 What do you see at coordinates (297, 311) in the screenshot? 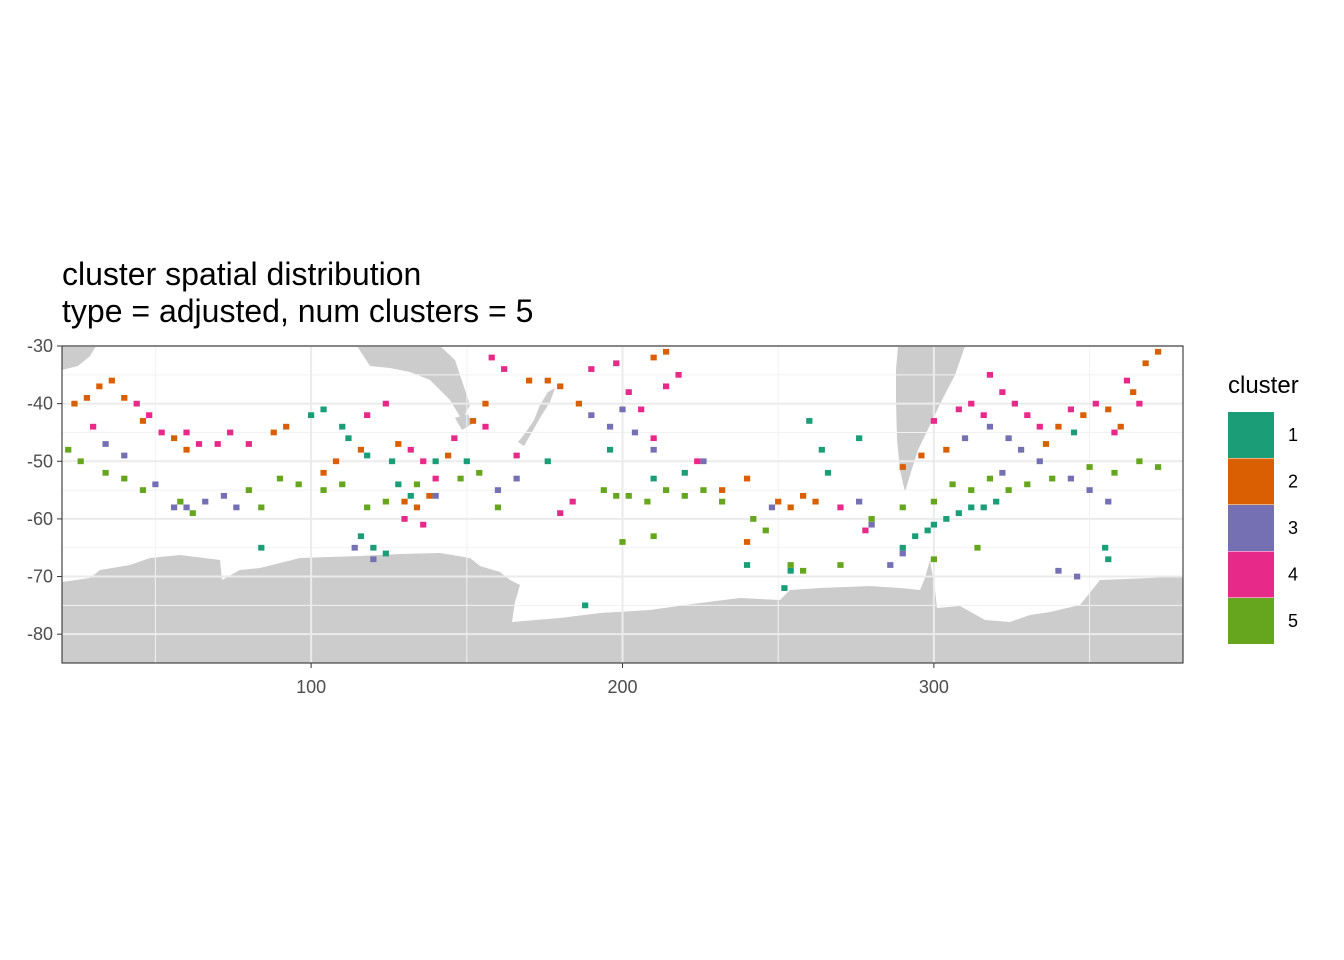
I see `chart-subtitle: type = adjusted, num clusters = 5` at bounding box center [297, 311].